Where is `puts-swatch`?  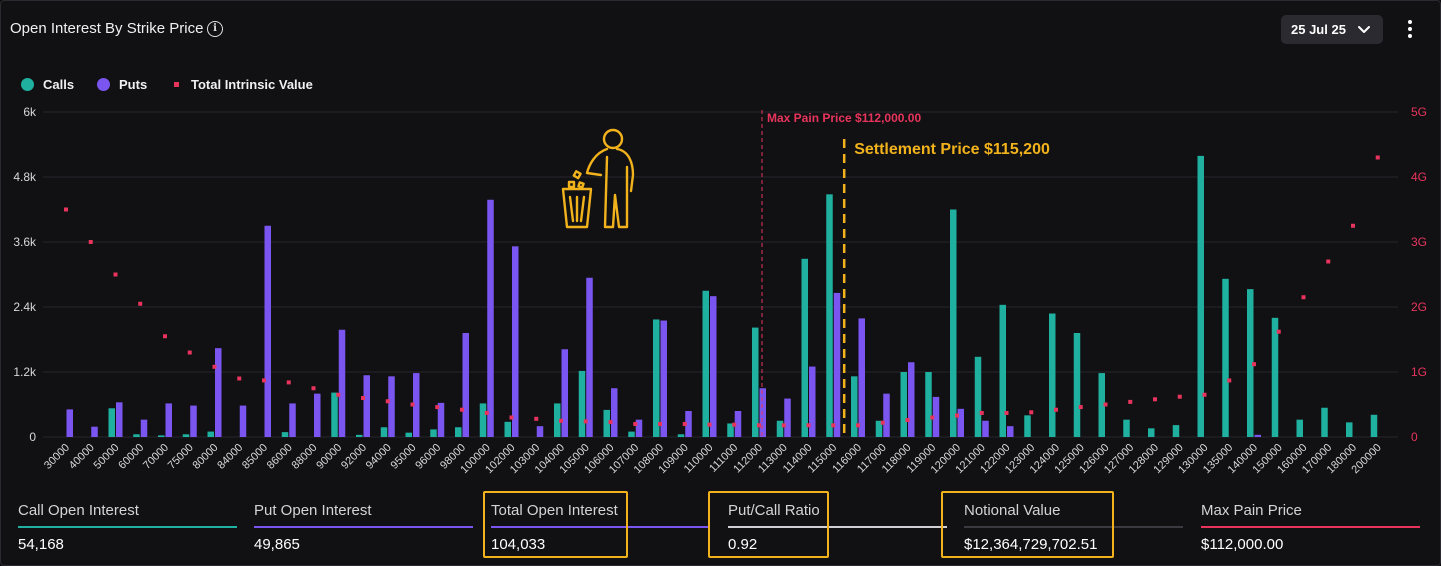
puts-swatch is located at coordinates (103, 84).